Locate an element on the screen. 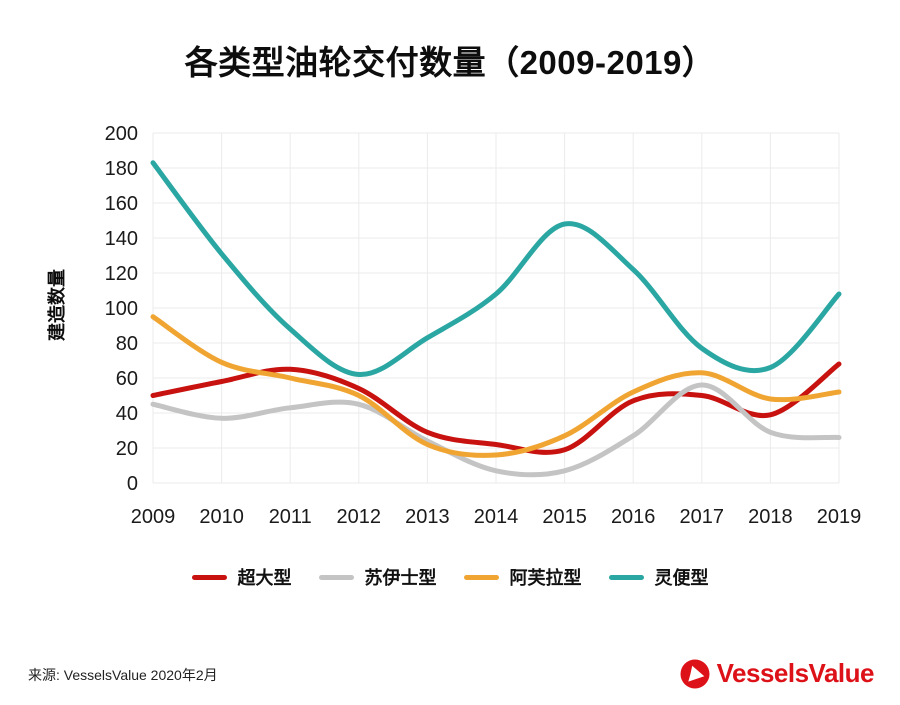  legend-label: 灵便型 is located at coordinates (681, 578).